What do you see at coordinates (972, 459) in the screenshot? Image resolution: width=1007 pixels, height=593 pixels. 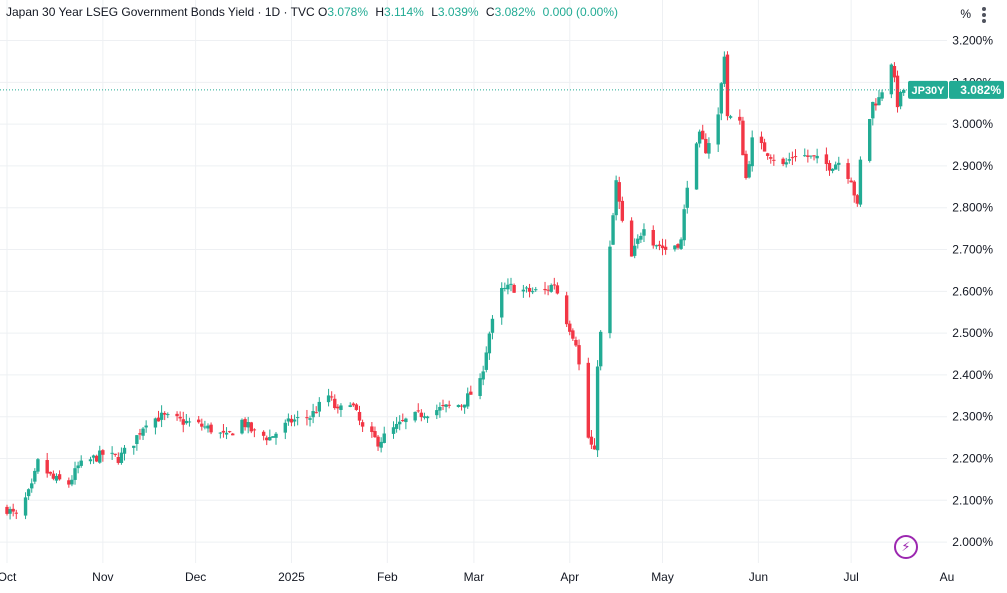 I see `y-tick-label: 2.200%` at bounding box center [972, 459].